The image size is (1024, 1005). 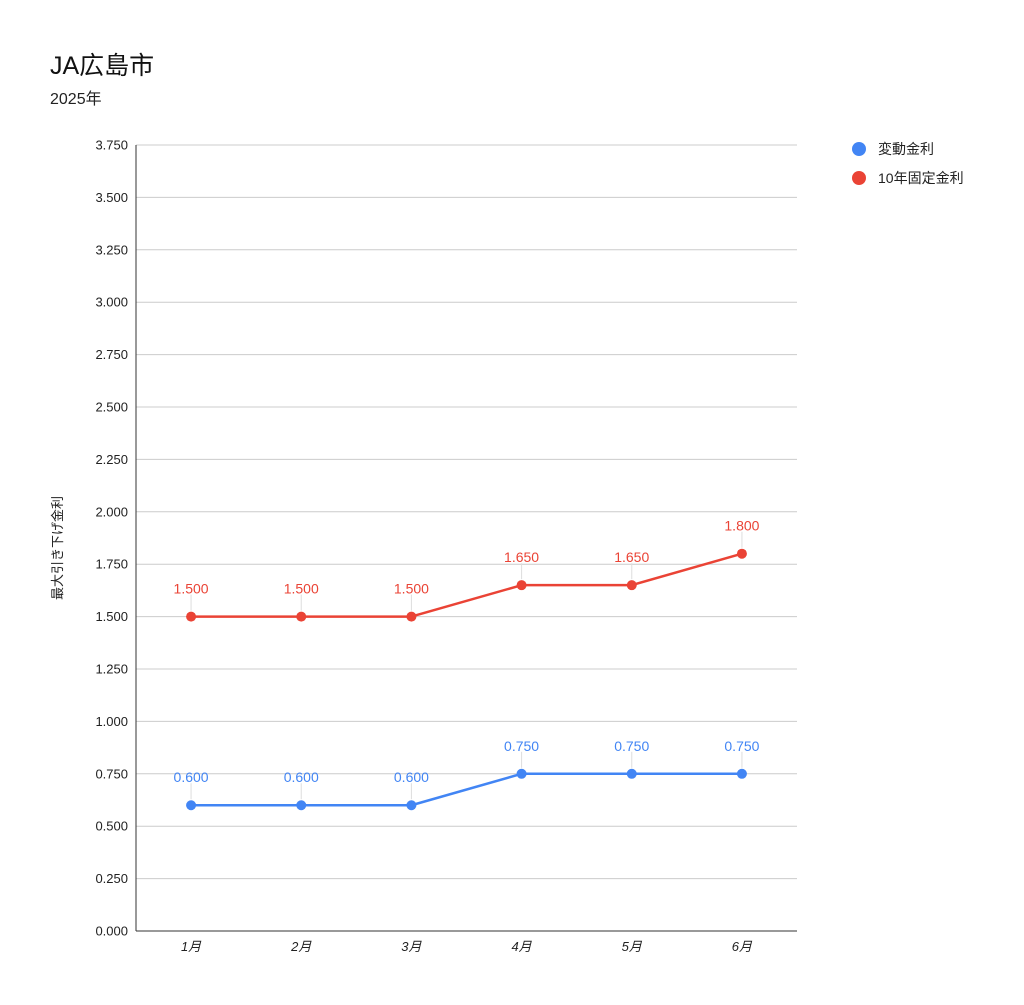 I want to click on legend-marker-variable, so click(x=859, y=148).